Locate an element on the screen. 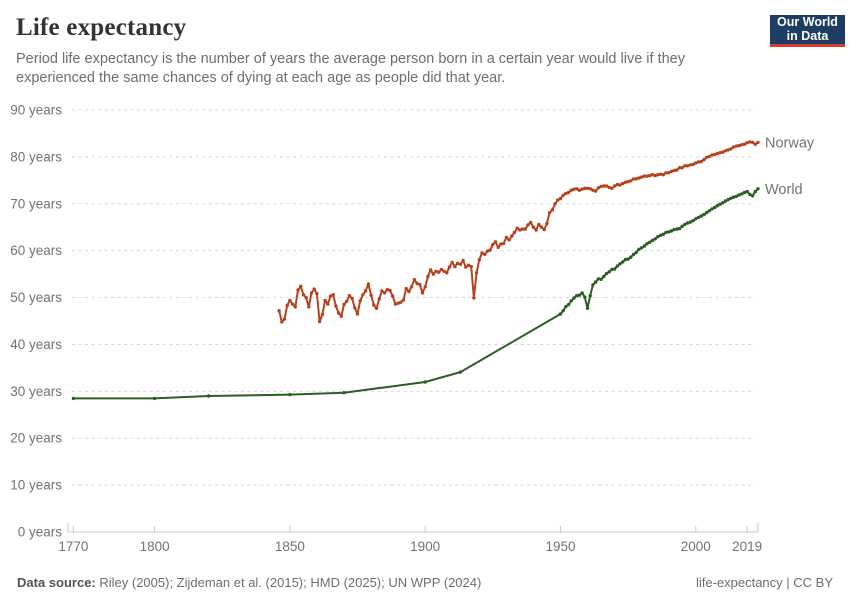  norway-series-label: Norway is located at coordinates (790, 143).